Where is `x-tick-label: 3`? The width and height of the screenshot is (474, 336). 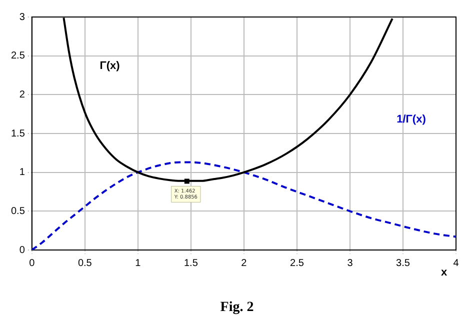
x-tick-label: 3 is located at coordinates (350, 263).